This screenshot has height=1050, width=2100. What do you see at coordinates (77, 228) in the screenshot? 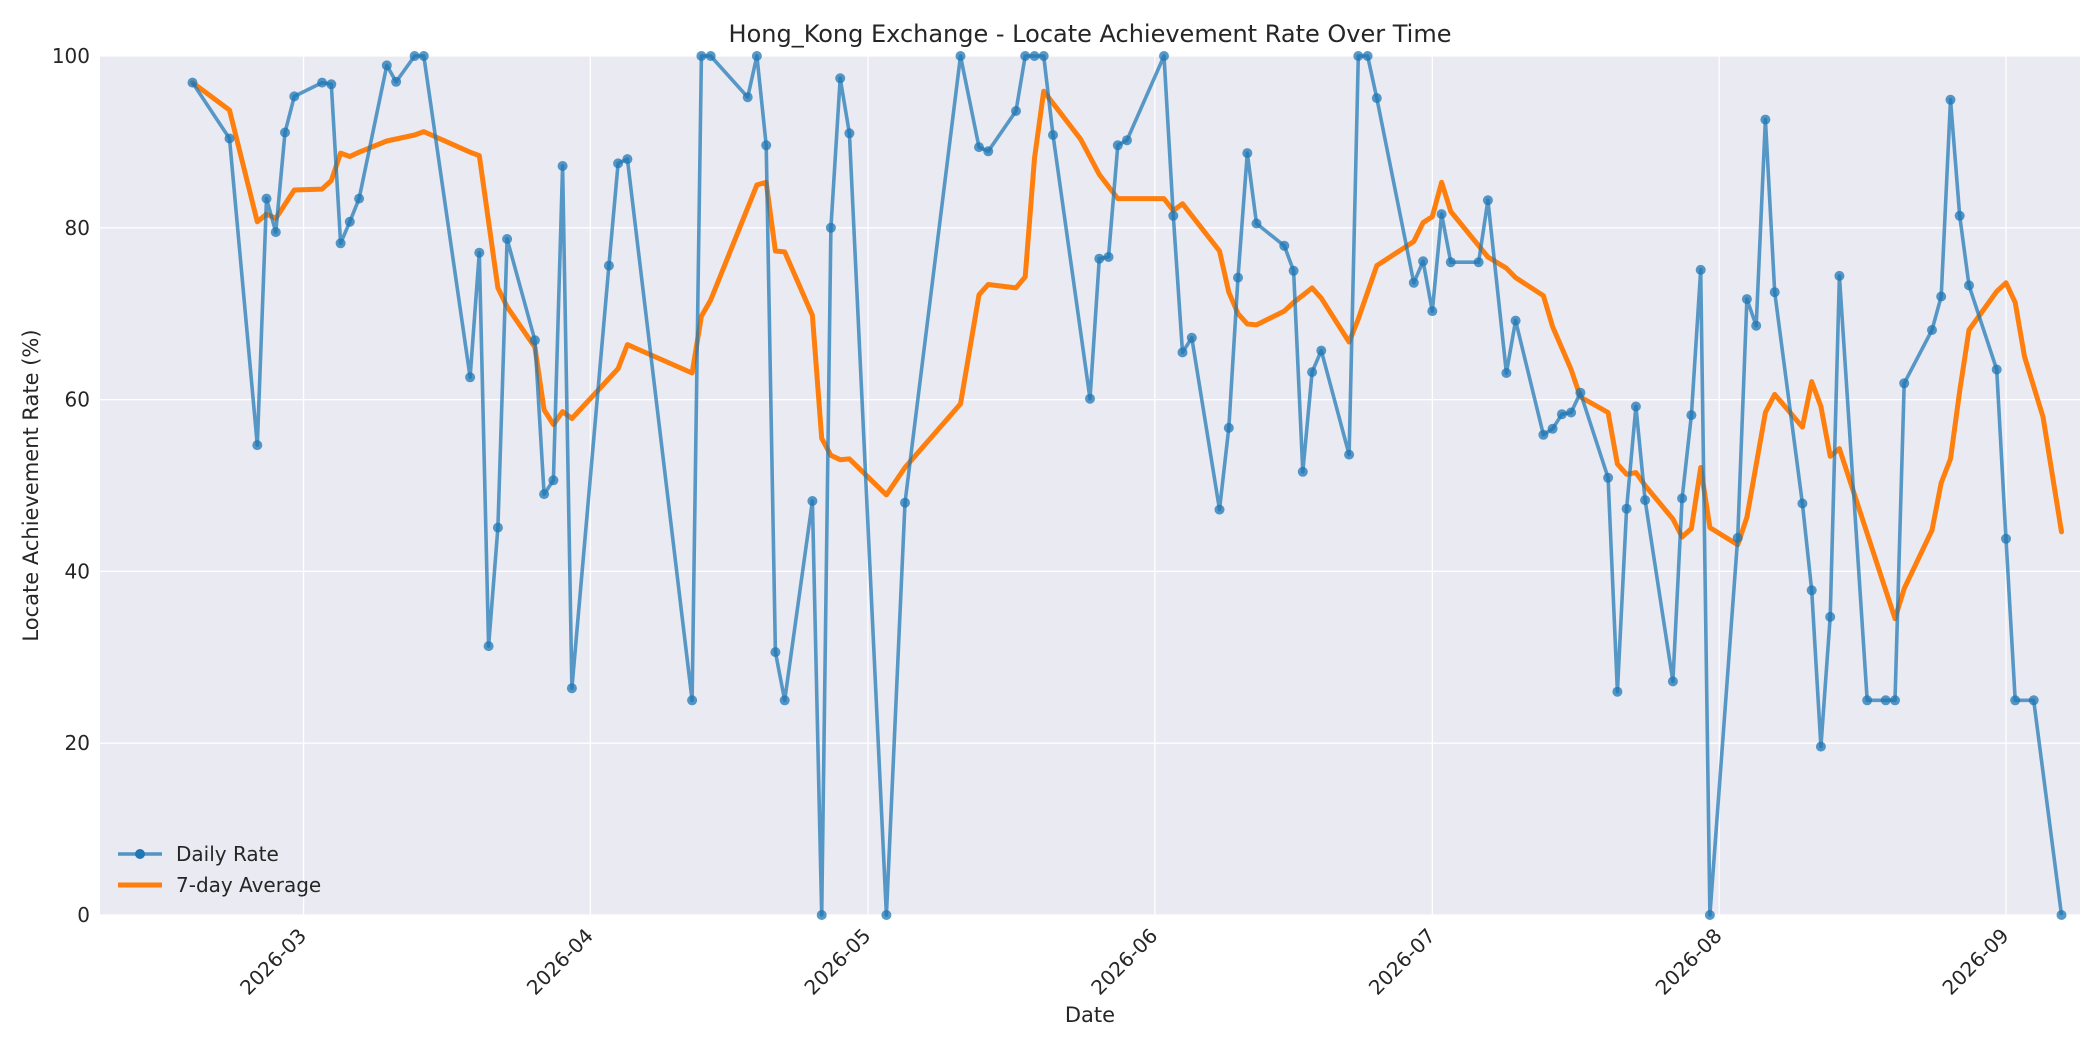
I see `y-tick-label: 80` at bounding box center [77, 228].